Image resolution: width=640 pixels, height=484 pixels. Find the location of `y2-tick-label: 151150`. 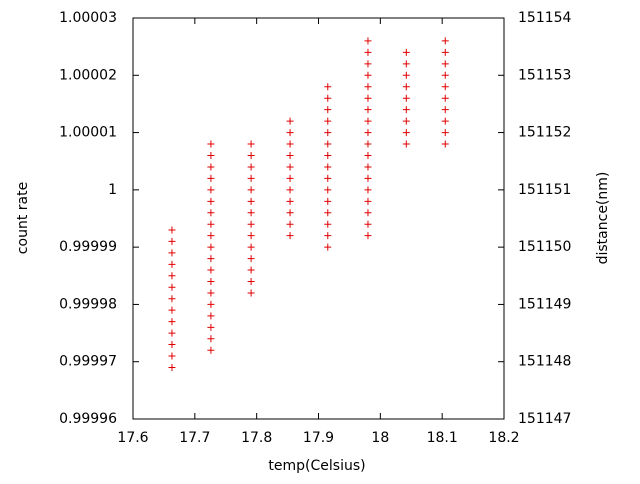

y2-tick-label: 151150 is located at coordinates (544, 247).